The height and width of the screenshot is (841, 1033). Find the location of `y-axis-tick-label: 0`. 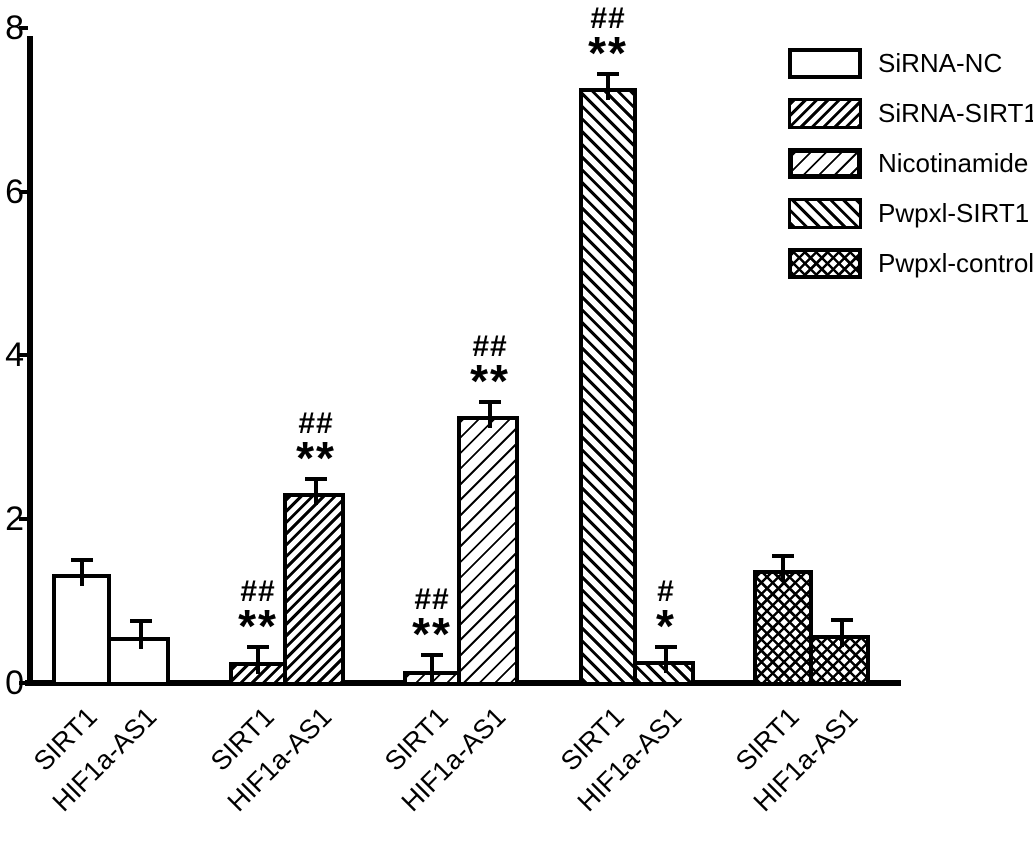

y-axis-tick-label: 0 is located at coordinates (14, 683).